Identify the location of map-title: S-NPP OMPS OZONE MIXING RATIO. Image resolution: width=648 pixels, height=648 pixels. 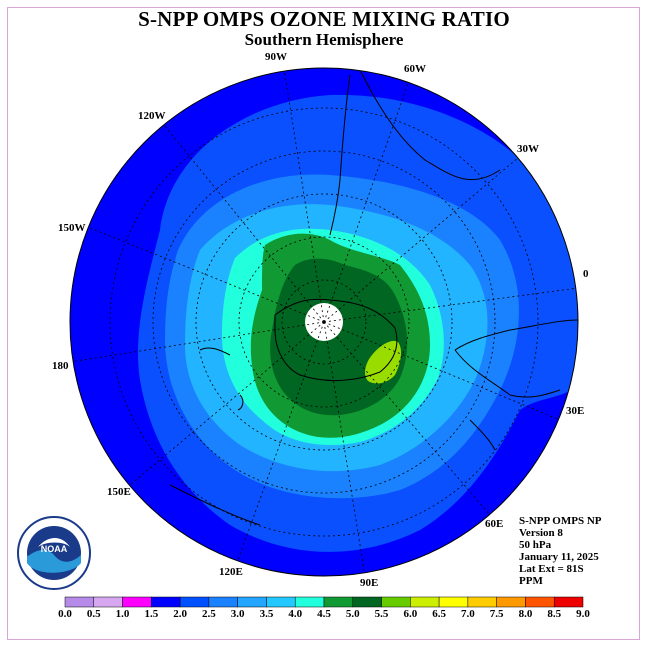
(324, 19).